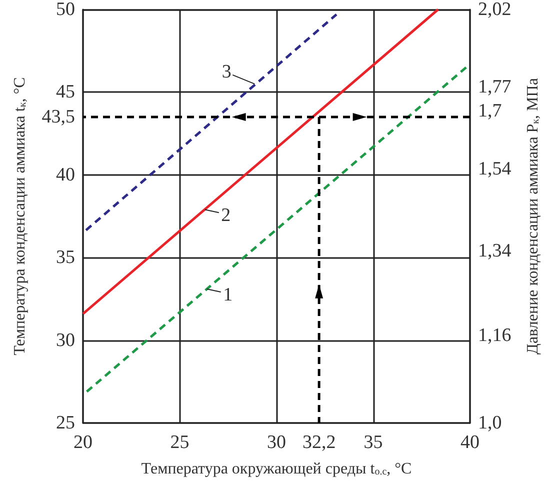 The height and width of the screenshot is (486, 549). I want to click on x-tick-label: 40, so click(470, 442).